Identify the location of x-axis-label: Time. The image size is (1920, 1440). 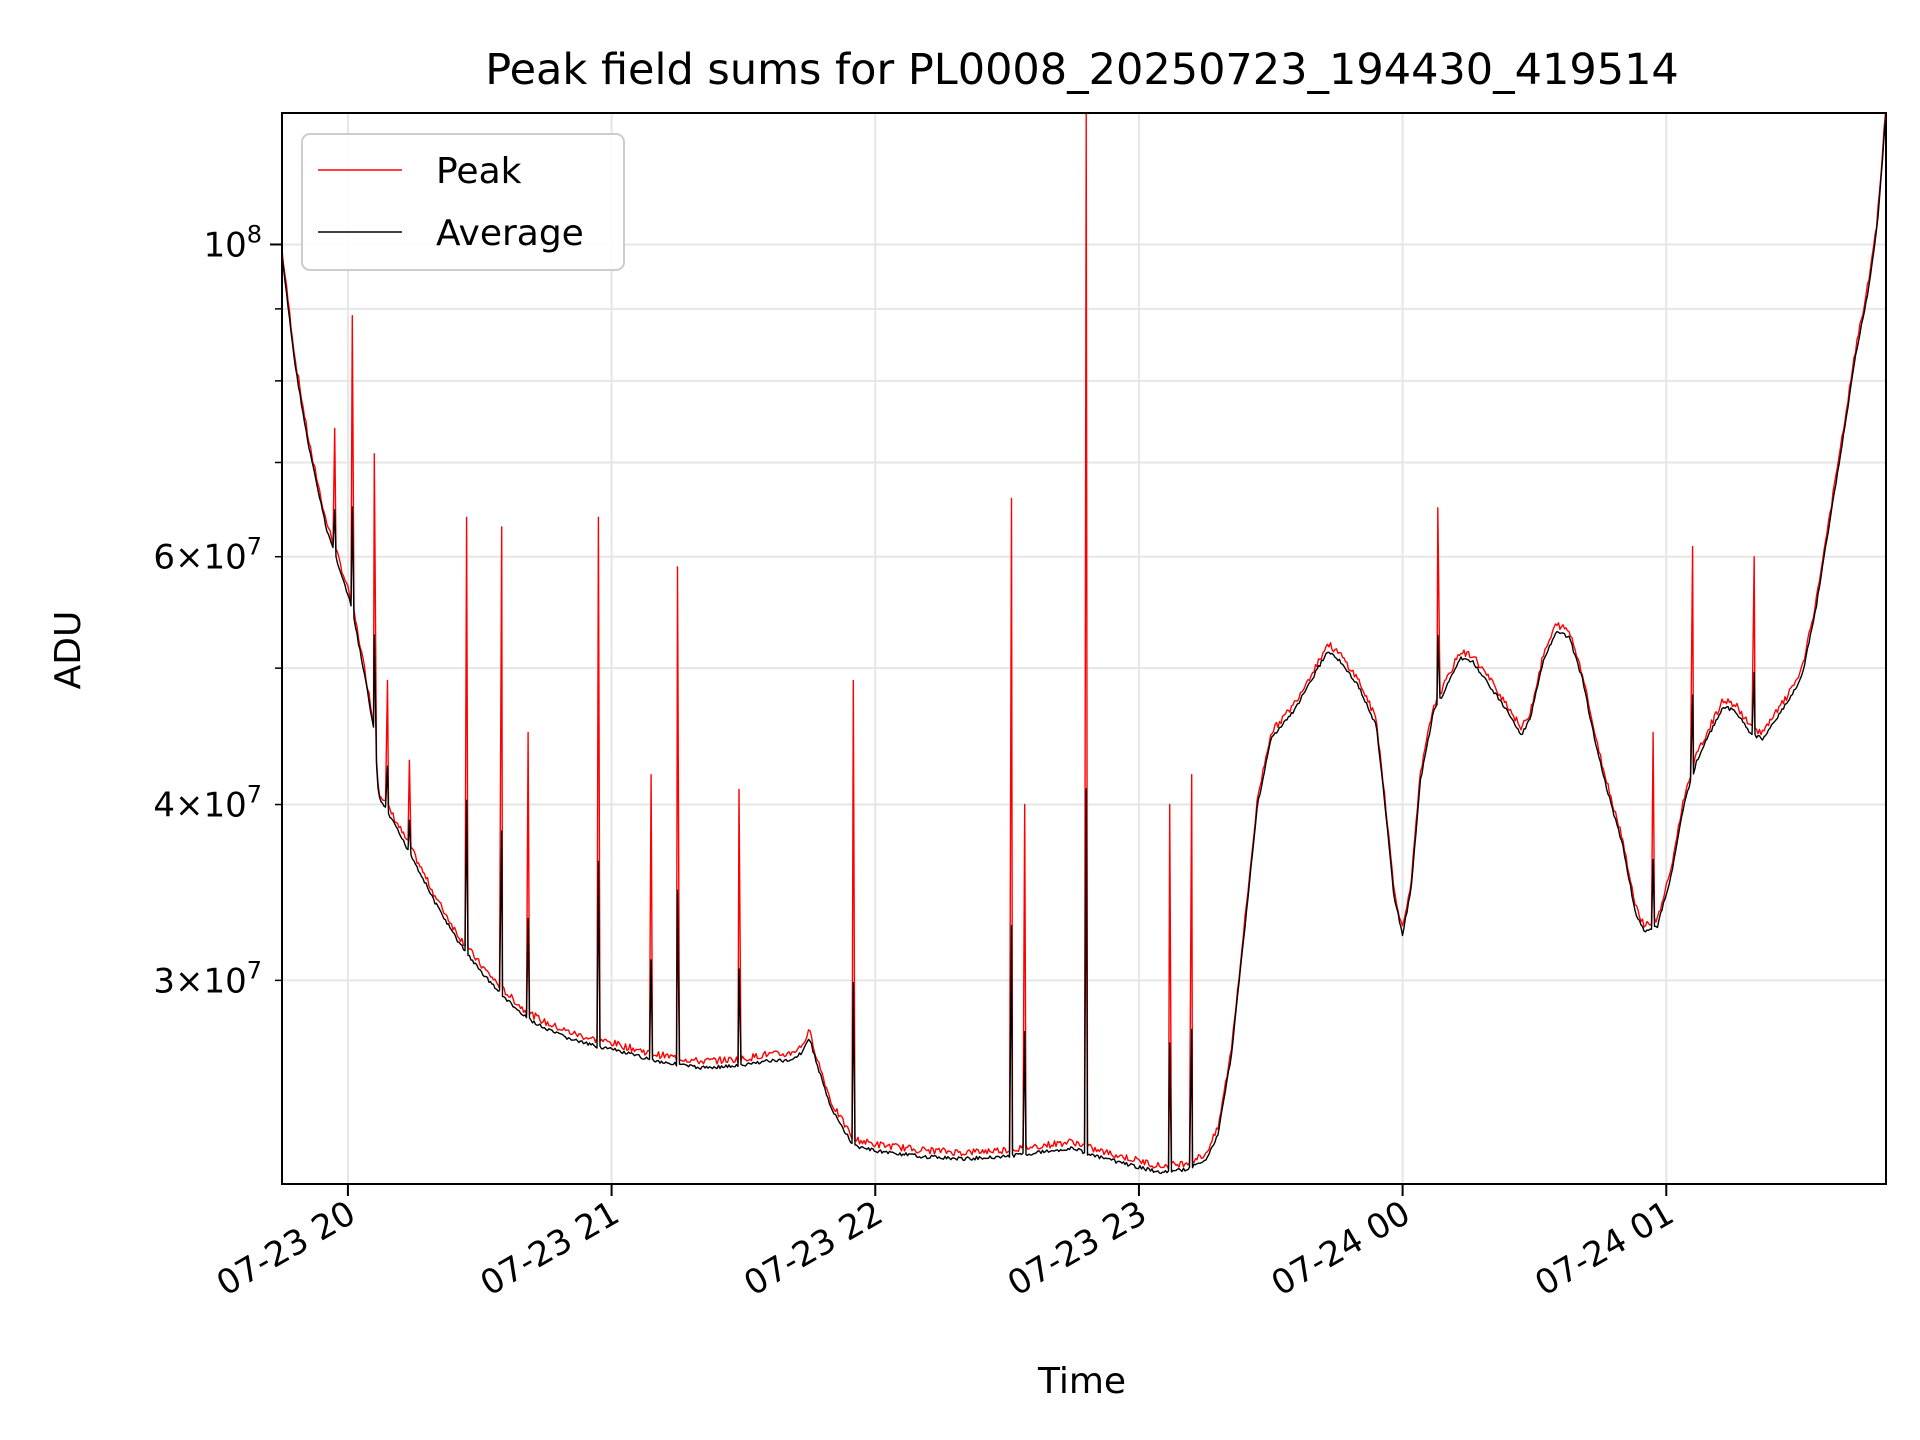
(1081, 1381).